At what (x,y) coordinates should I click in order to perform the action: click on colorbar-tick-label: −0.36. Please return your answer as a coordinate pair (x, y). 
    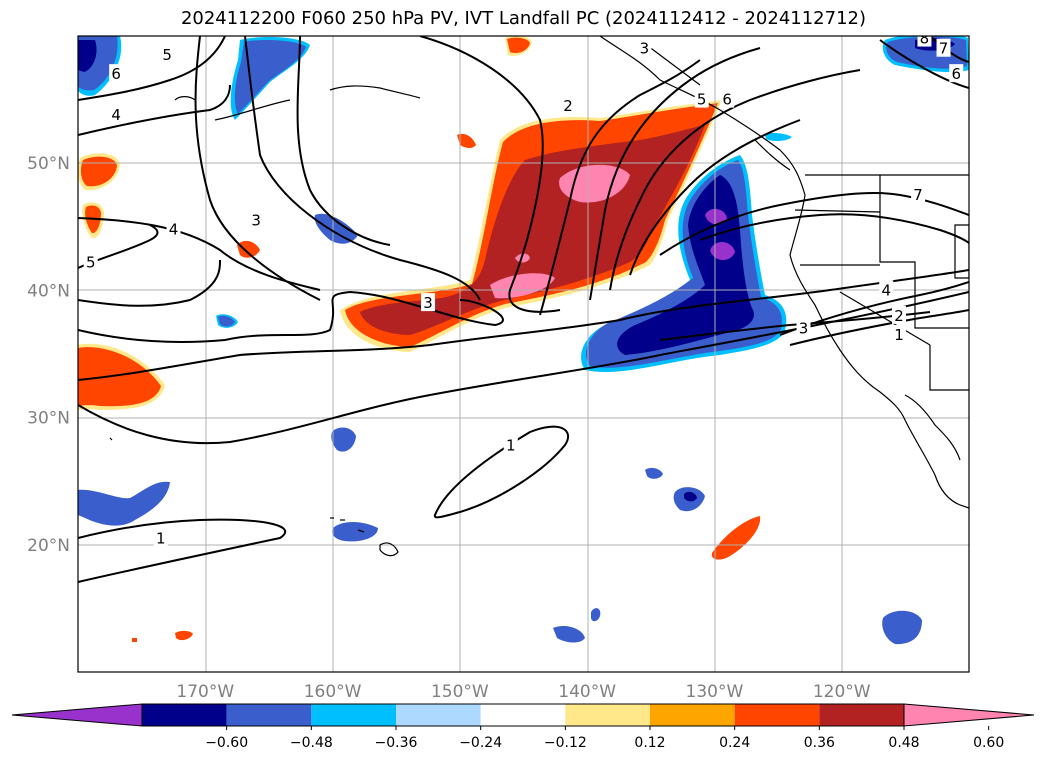
    Looking at the image, I should click on (396, 743).